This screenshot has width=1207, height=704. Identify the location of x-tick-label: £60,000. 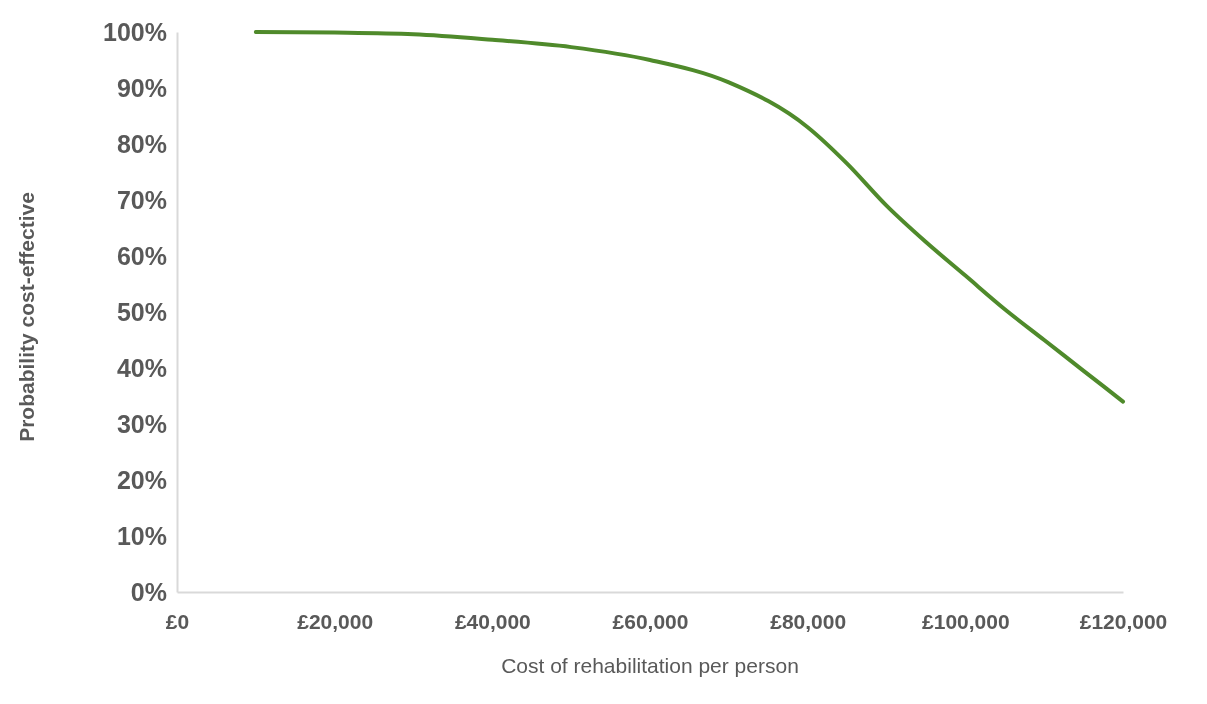
(650, 621).